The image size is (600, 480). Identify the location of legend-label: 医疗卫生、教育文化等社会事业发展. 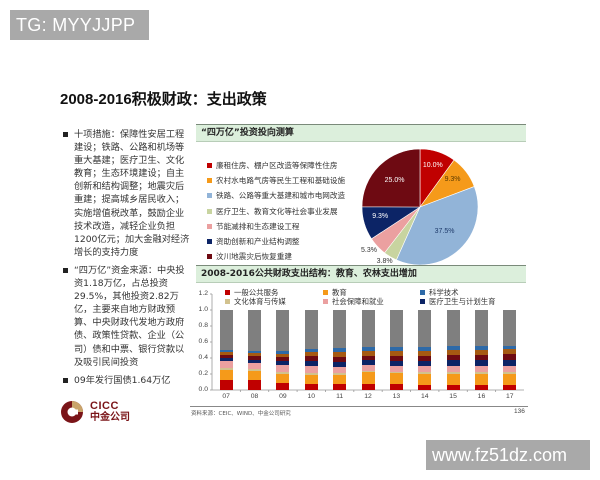
(277, 211).